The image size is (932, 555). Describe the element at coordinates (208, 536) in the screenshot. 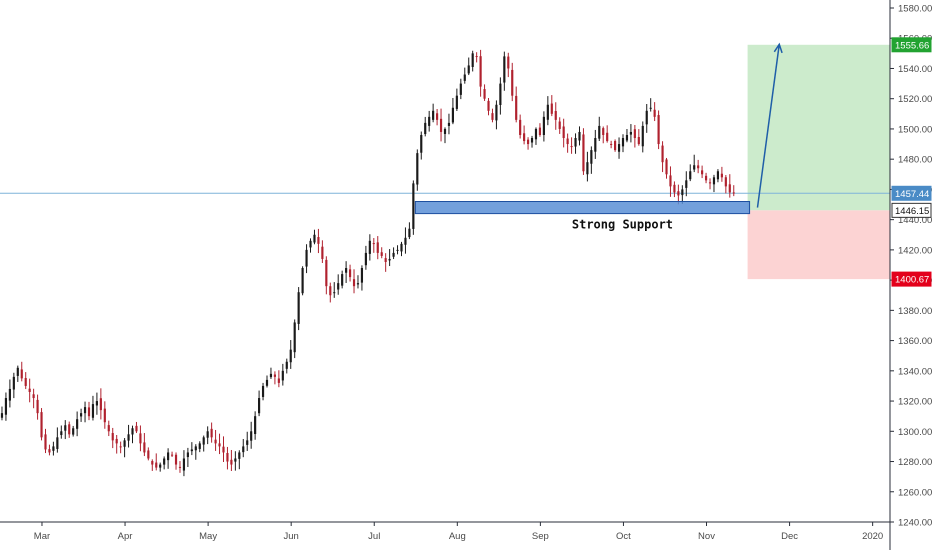

I see `time-tick-label: May` at that location.